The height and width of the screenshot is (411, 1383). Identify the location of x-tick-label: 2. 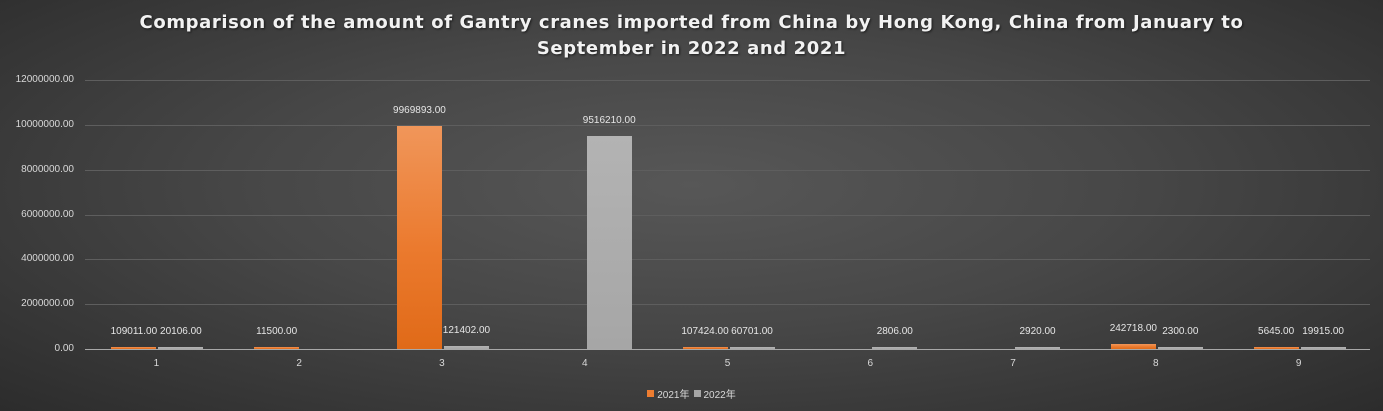
(299, 363).